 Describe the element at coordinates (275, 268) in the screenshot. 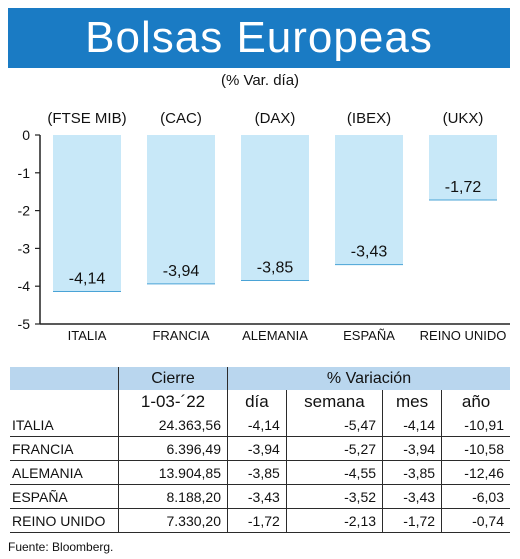

I see `bar-value-label: -3,85` at that location.